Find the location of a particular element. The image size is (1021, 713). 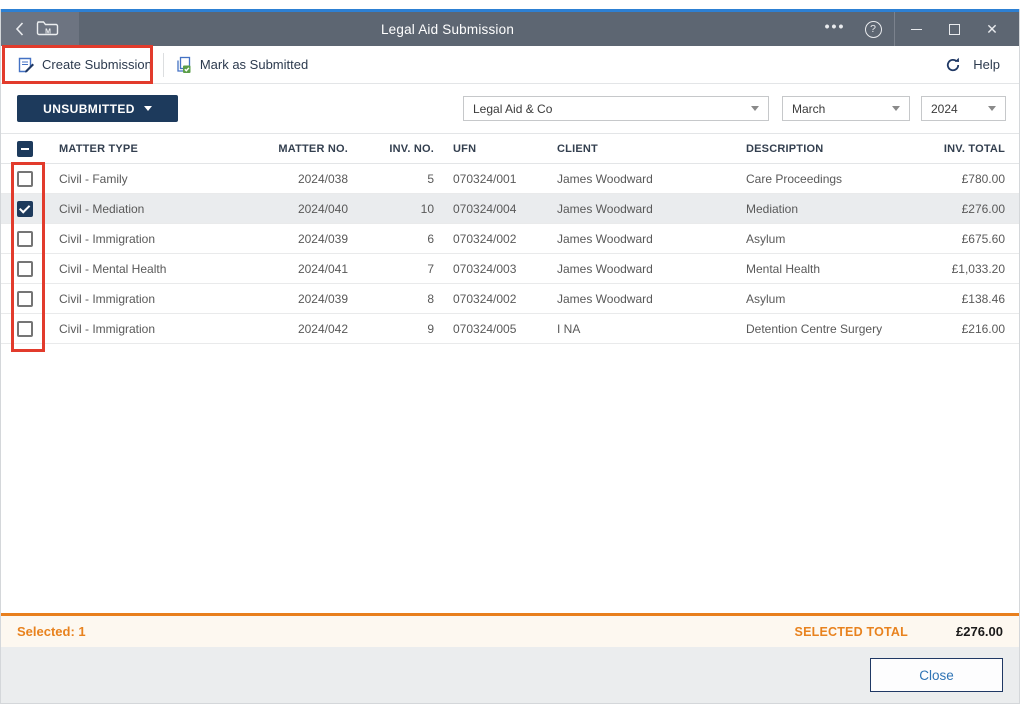

cell-matter-type: Civil - Mental Health is located at coordinates (113, 268).